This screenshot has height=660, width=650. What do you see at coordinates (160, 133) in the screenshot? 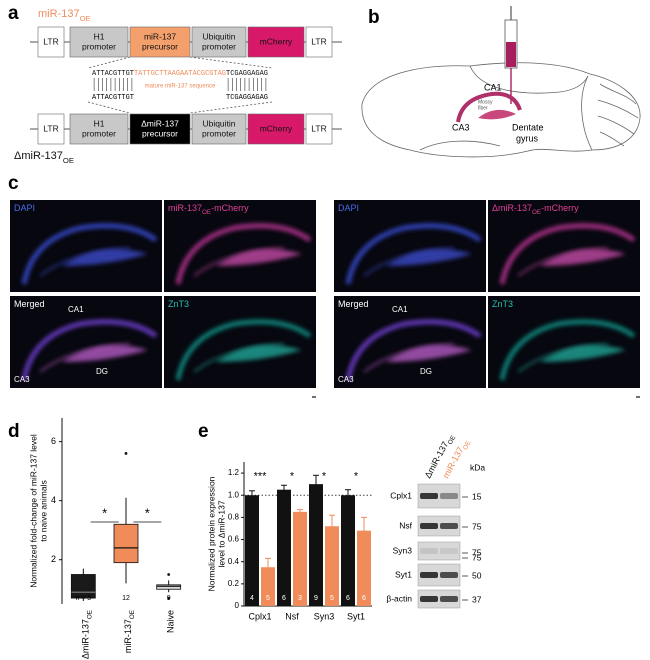
I see `element-label: precursor` at bounding box center [160, 133].